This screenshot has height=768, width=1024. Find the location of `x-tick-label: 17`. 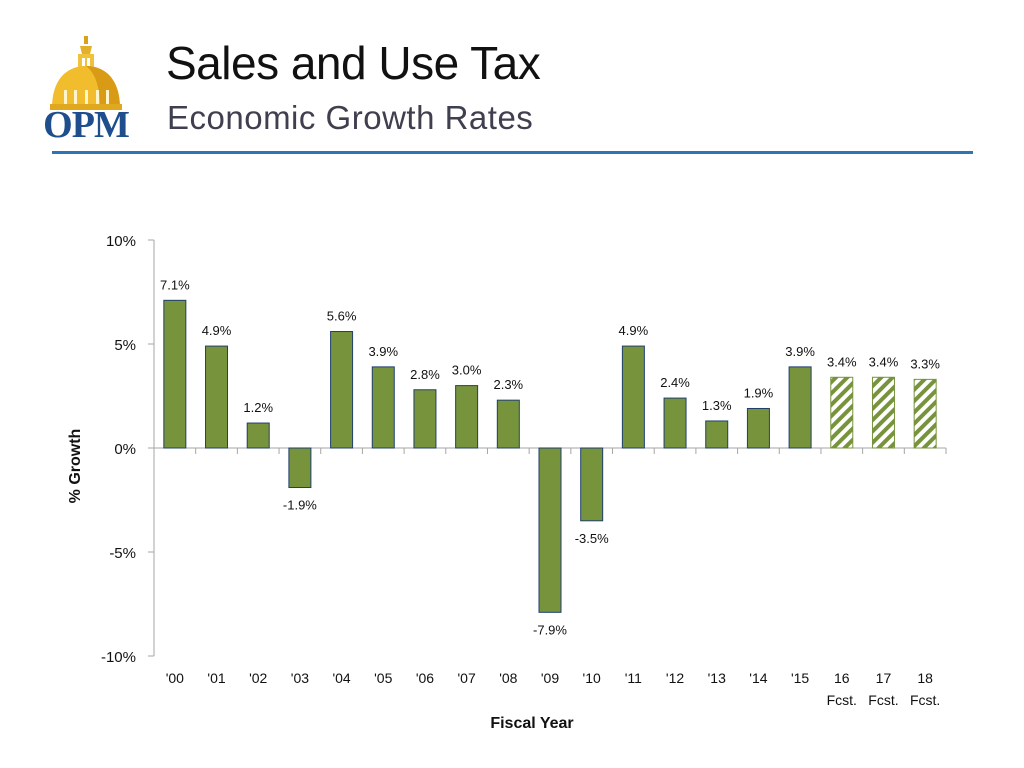

x-tick-label: 17 is located at coordinates (884, 678).